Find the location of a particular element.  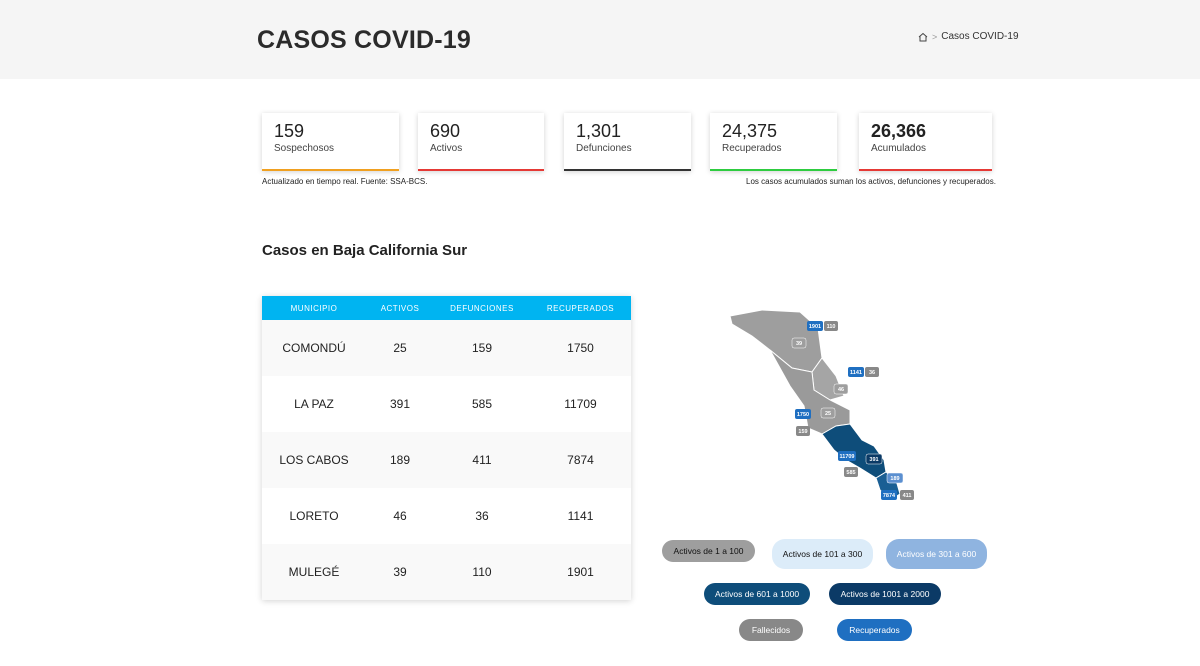

cell-activos: 391 is located at coordinates (400, 404).